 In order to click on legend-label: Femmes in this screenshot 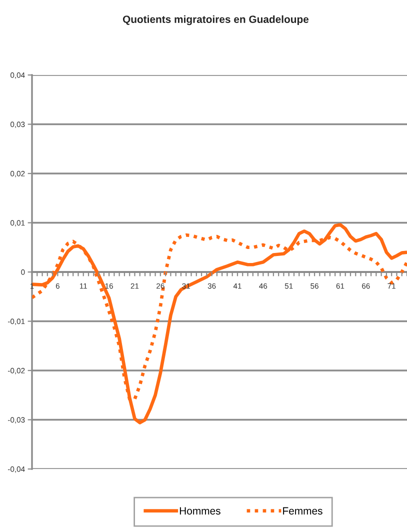, I will do `click(302, 511)`.